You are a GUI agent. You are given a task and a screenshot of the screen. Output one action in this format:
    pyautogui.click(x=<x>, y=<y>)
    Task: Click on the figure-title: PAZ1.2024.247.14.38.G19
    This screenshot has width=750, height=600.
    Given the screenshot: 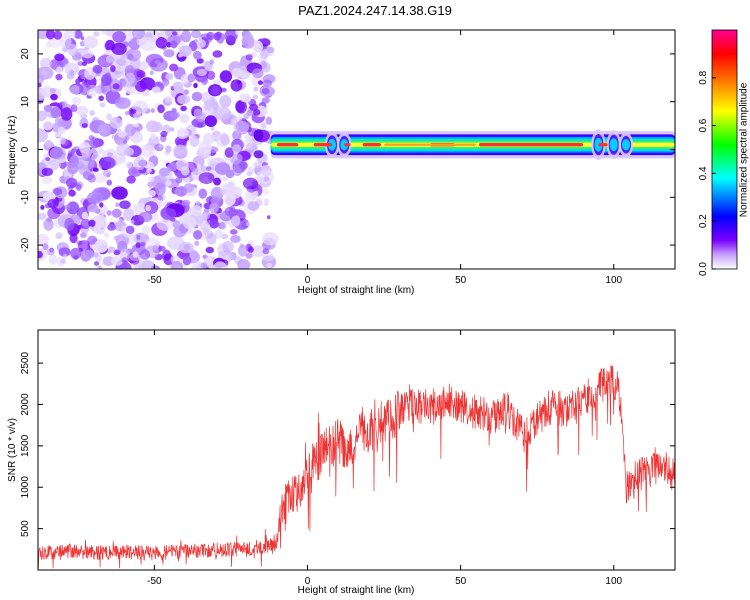 What is the action you would take?
    pyautogui.click(x=375, y=10)
    